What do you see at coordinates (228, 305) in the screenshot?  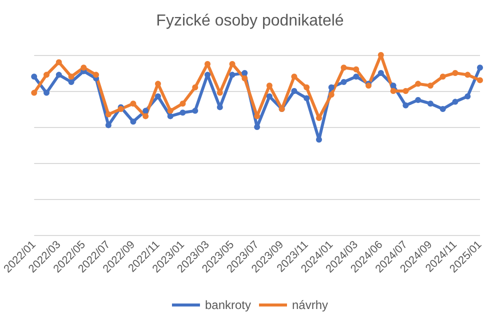 I see `legend-label: bankroty` at bounding box center [228, 305].